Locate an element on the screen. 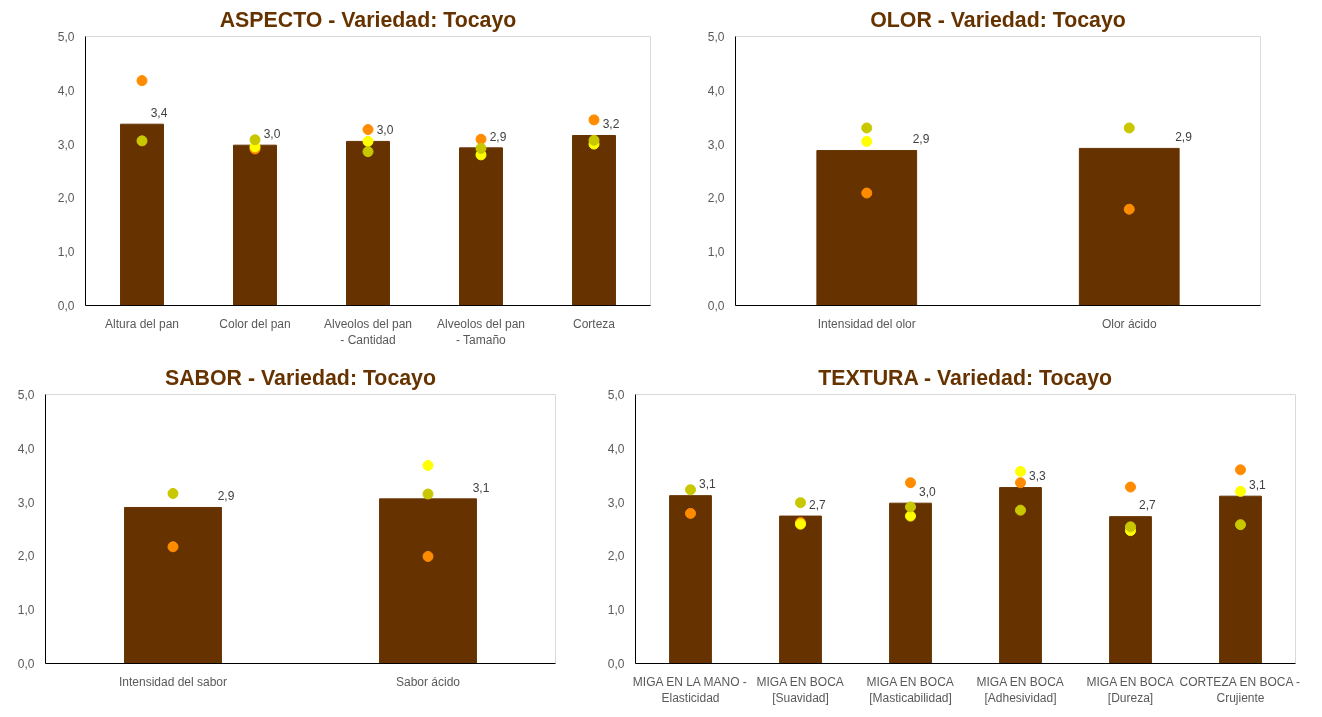 Image resolution: width=1322 pixels, height=717 pixels. chart-title: ASPECTO - Variedad: Tocayo is located at coordinates (368, 19).